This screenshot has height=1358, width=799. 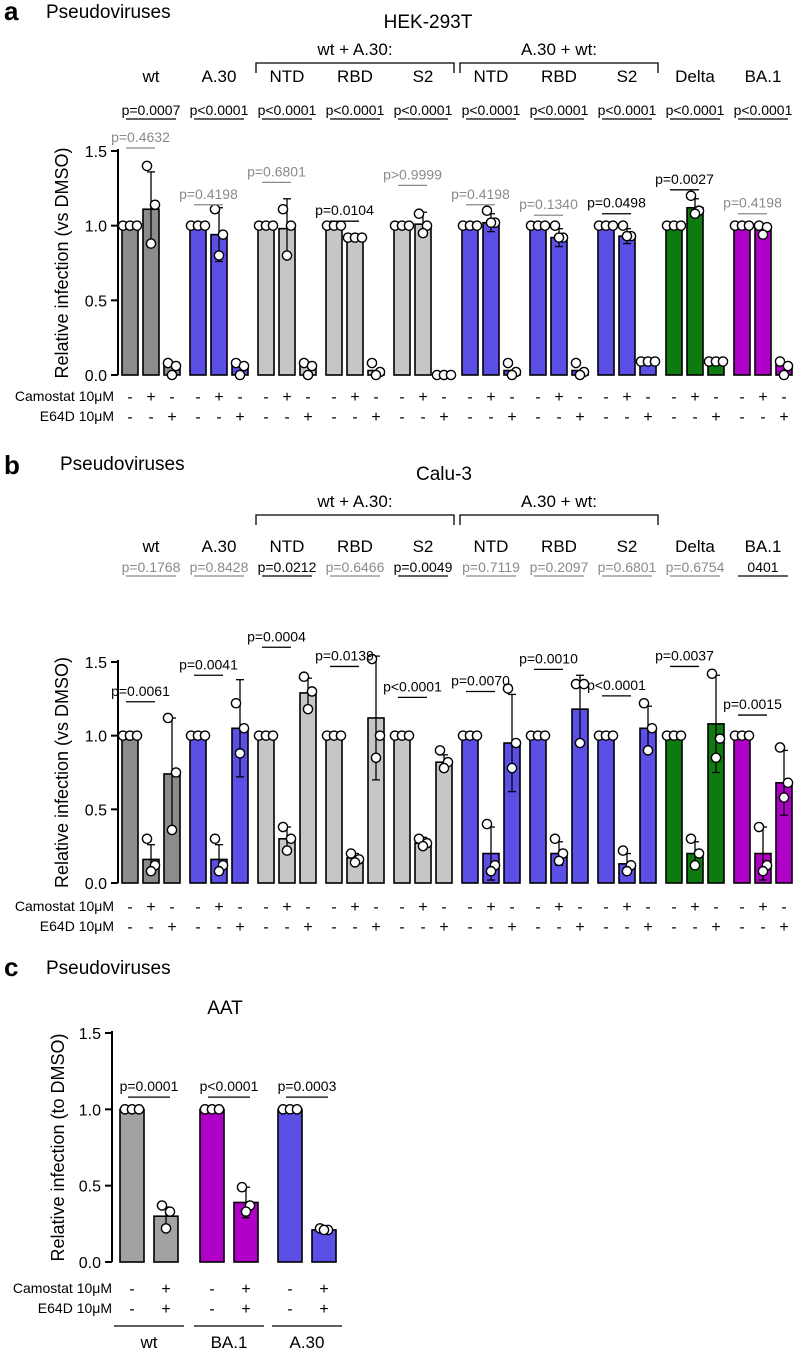 I want to click on panel-a-subtitle: Pseudoviruses, so click(x=108, y=12).